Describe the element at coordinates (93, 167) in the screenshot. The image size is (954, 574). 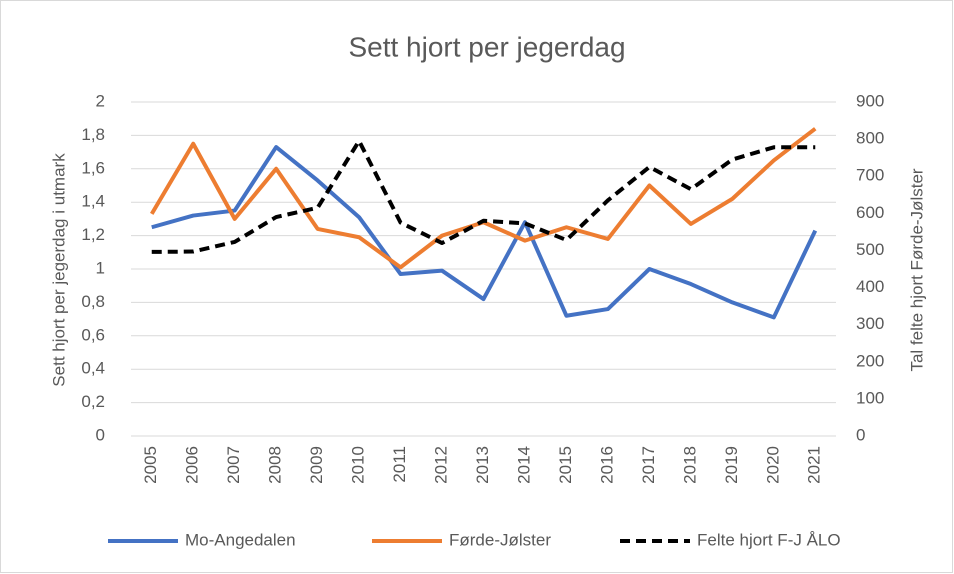
I see `y-tick-label: 1,6` at that location.